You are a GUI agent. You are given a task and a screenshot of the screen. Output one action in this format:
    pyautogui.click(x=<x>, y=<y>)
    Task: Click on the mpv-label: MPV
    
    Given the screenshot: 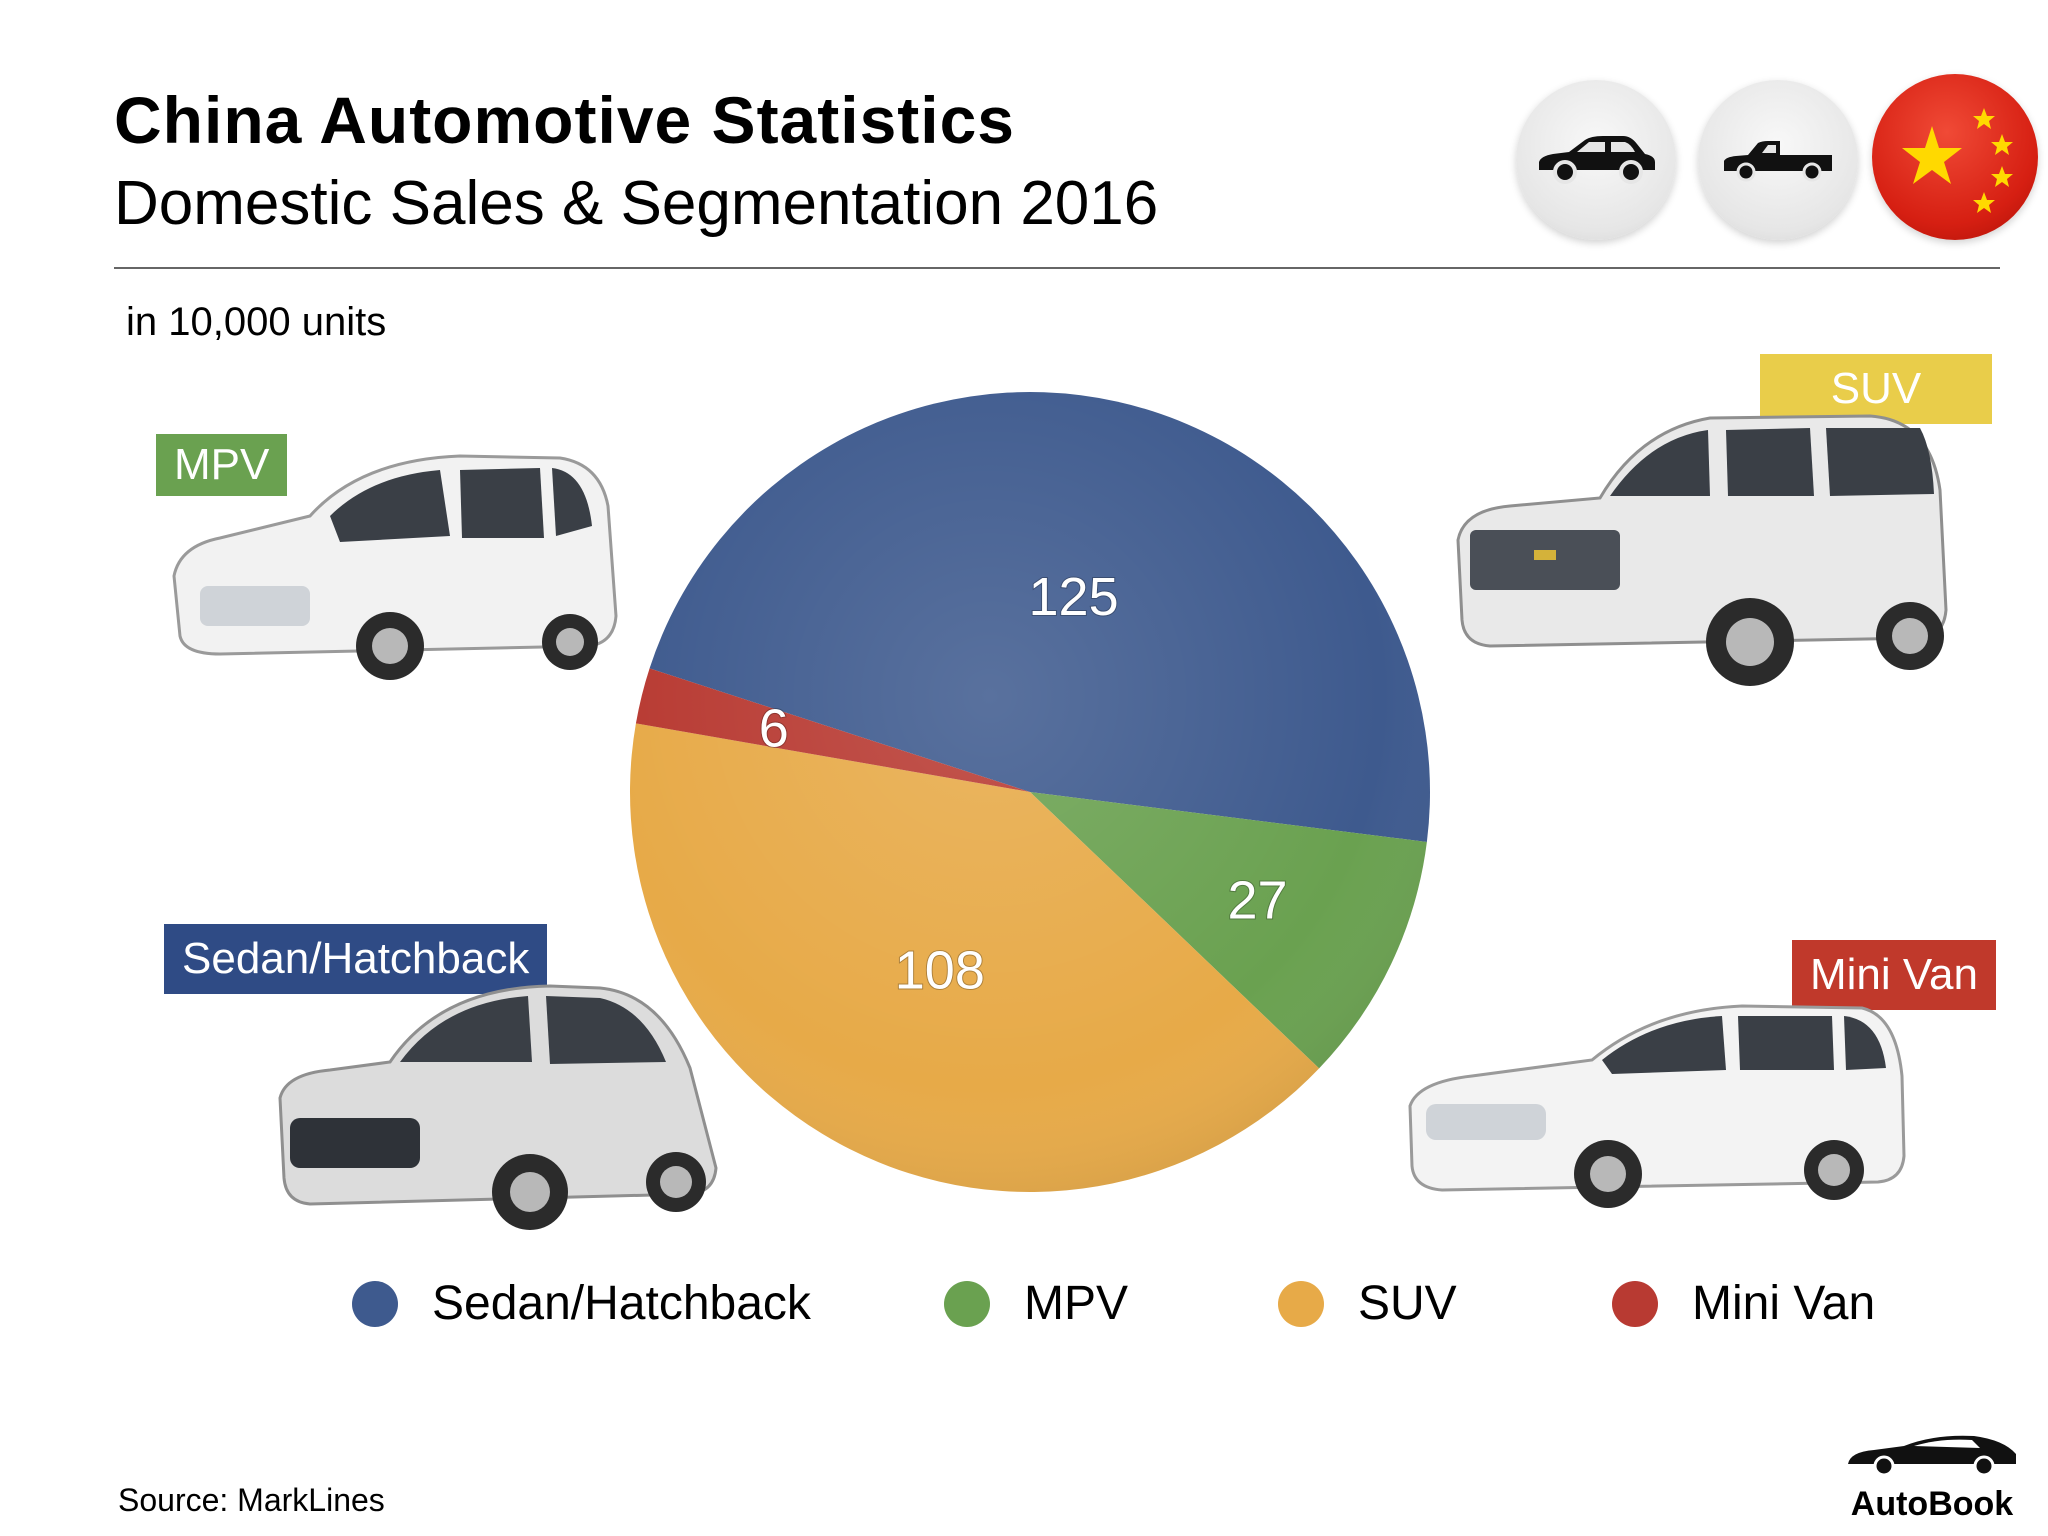 What is the action you would take?
    pyautogui.click(x=222, y=465)
    